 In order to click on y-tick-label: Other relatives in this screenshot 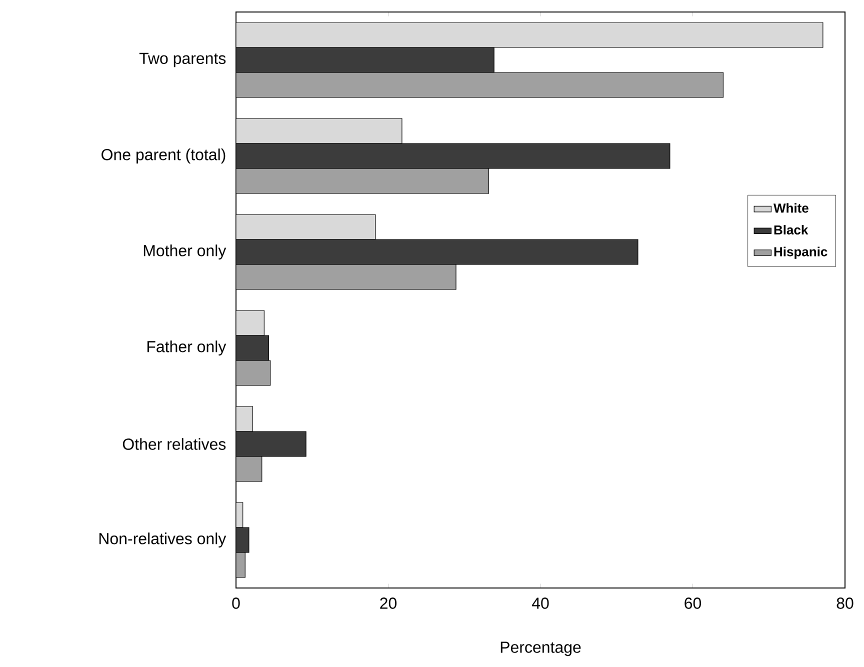, I will do `click(174, 444)`.